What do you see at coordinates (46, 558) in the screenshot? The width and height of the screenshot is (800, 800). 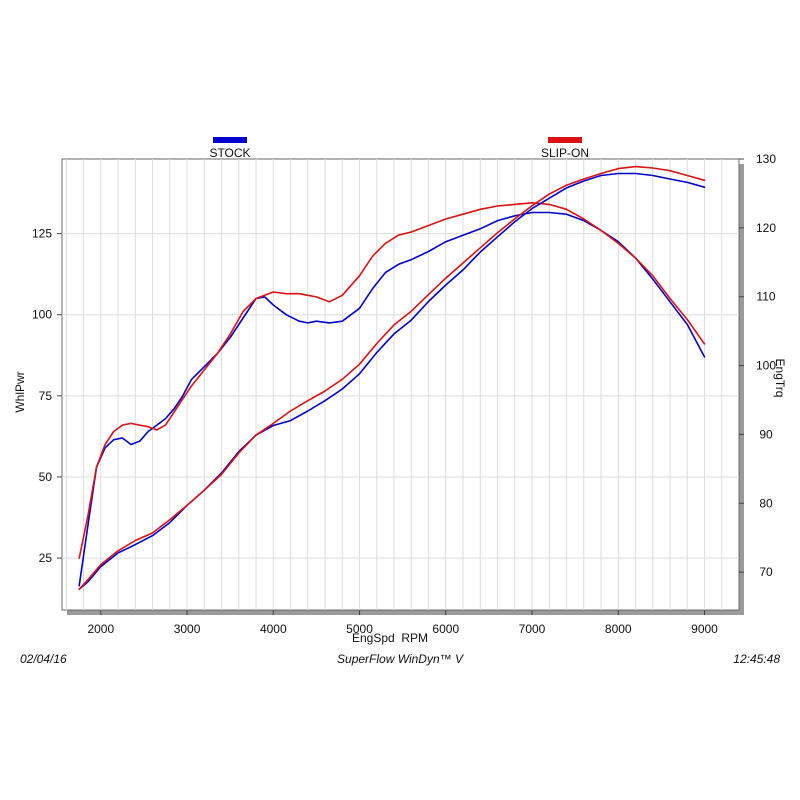 I see `y-tick-label-left: 25` at bounding box center [46, 558].